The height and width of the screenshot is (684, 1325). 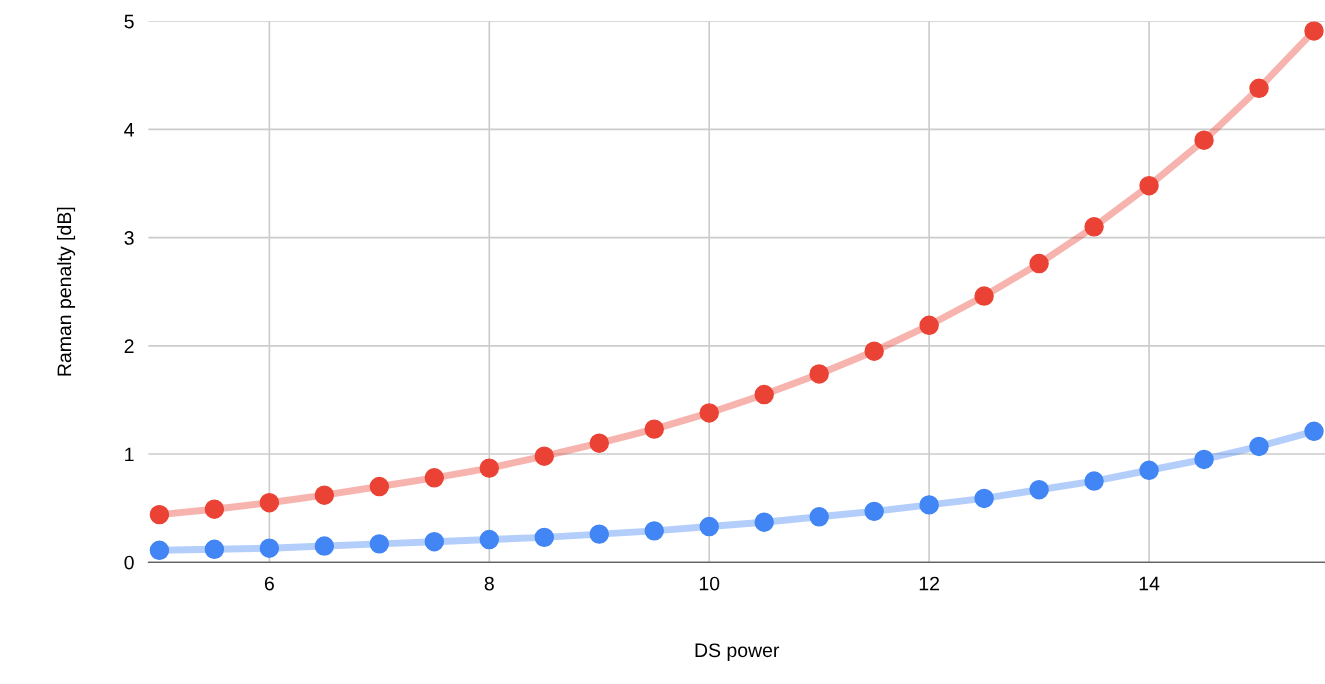 What do you see at coordinates (129, 346) in the screenshot?
I see `y-tick-label: 2` at bounding box center [129, 346].